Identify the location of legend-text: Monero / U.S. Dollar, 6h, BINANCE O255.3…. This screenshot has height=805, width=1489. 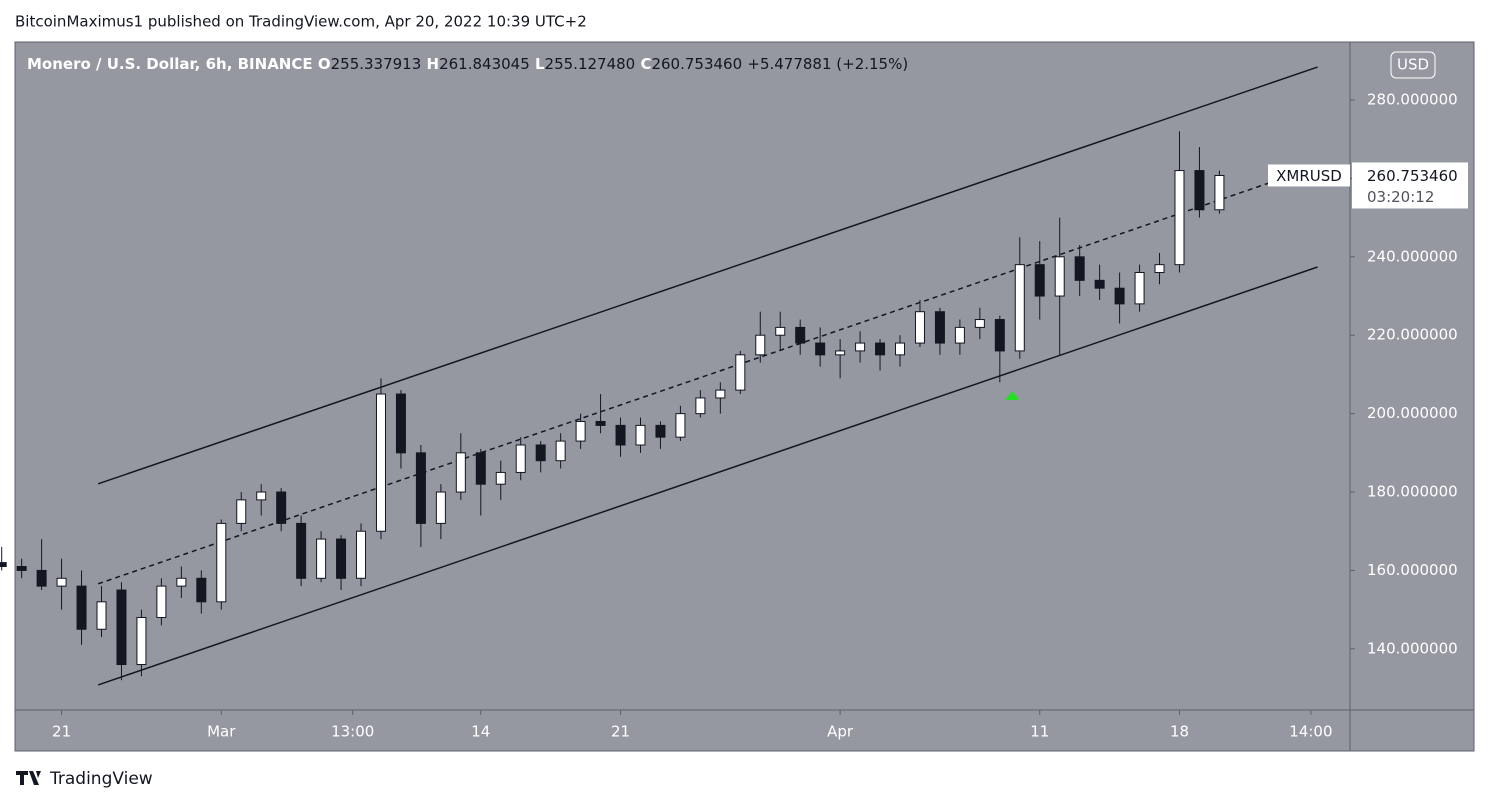
(467, 64).